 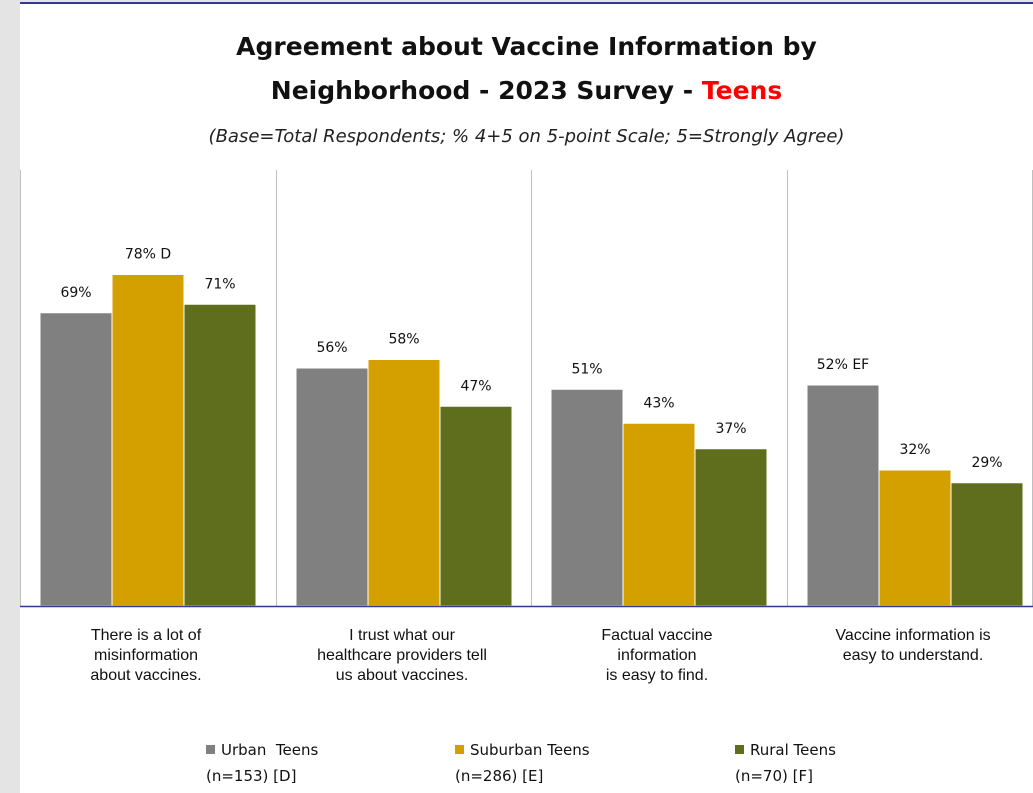 I want to click on data-label: 37%, so click(x=730, y=429).